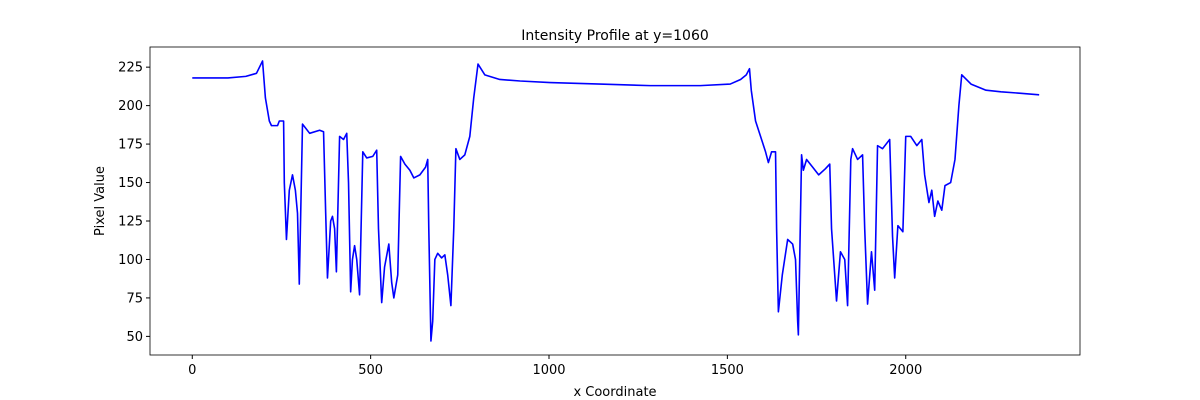 The width and height of the screenshot is (1200, 400). I want to click on y-tick-label: 75, so click(134, 298).